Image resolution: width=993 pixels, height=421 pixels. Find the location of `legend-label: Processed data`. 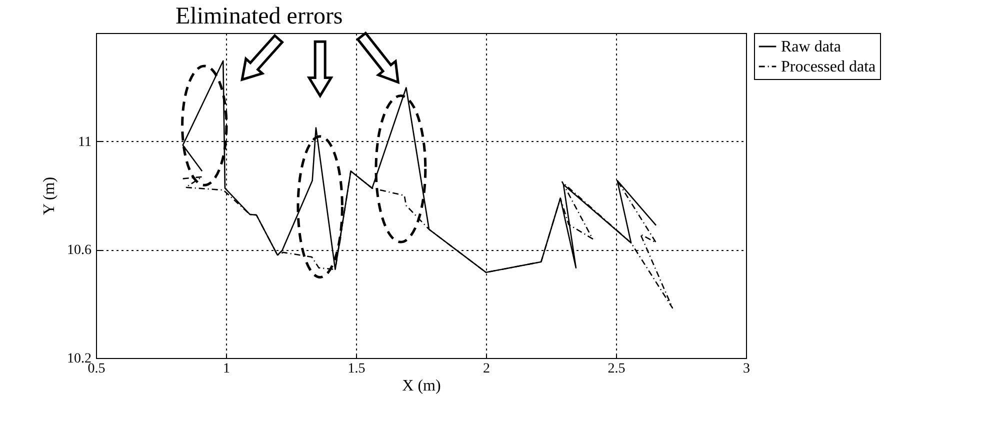

legend-label: Processed data is located at coordinates (828, 67).